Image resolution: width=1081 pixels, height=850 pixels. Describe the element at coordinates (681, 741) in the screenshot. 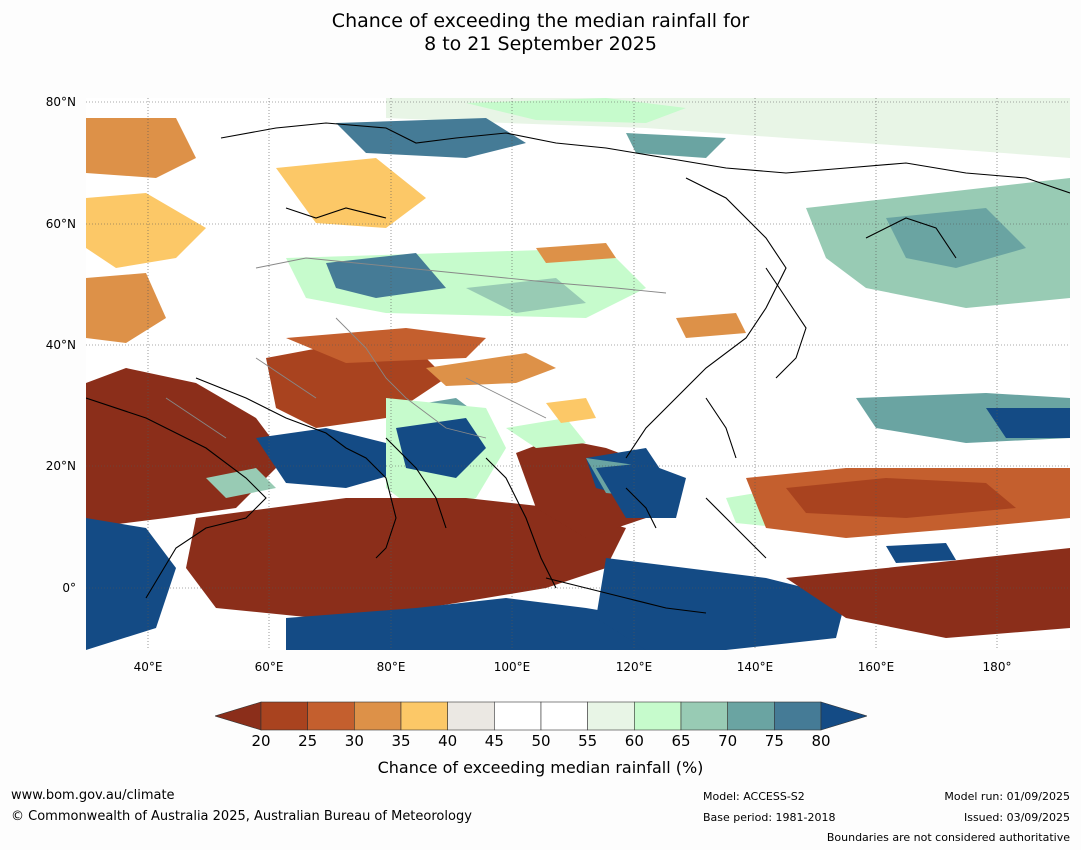

I see `colorbar-tick-label: 65` at that location.